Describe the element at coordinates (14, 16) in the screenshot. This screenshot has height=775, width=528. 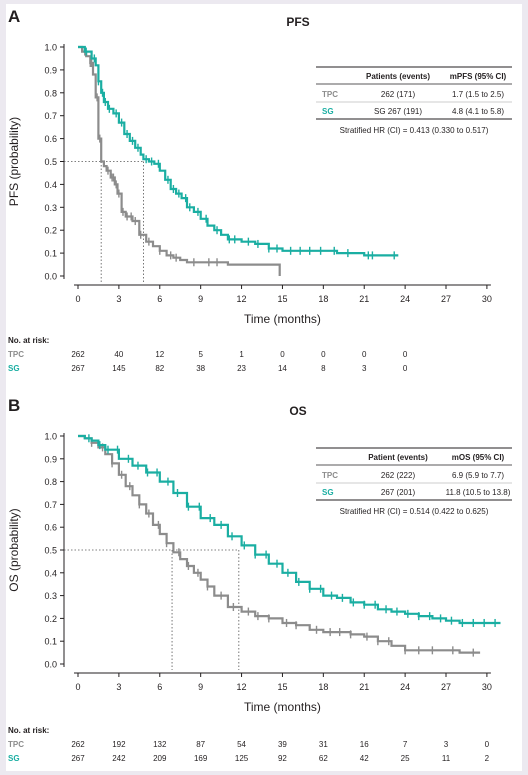
I see `panel-letter: A` at that location.